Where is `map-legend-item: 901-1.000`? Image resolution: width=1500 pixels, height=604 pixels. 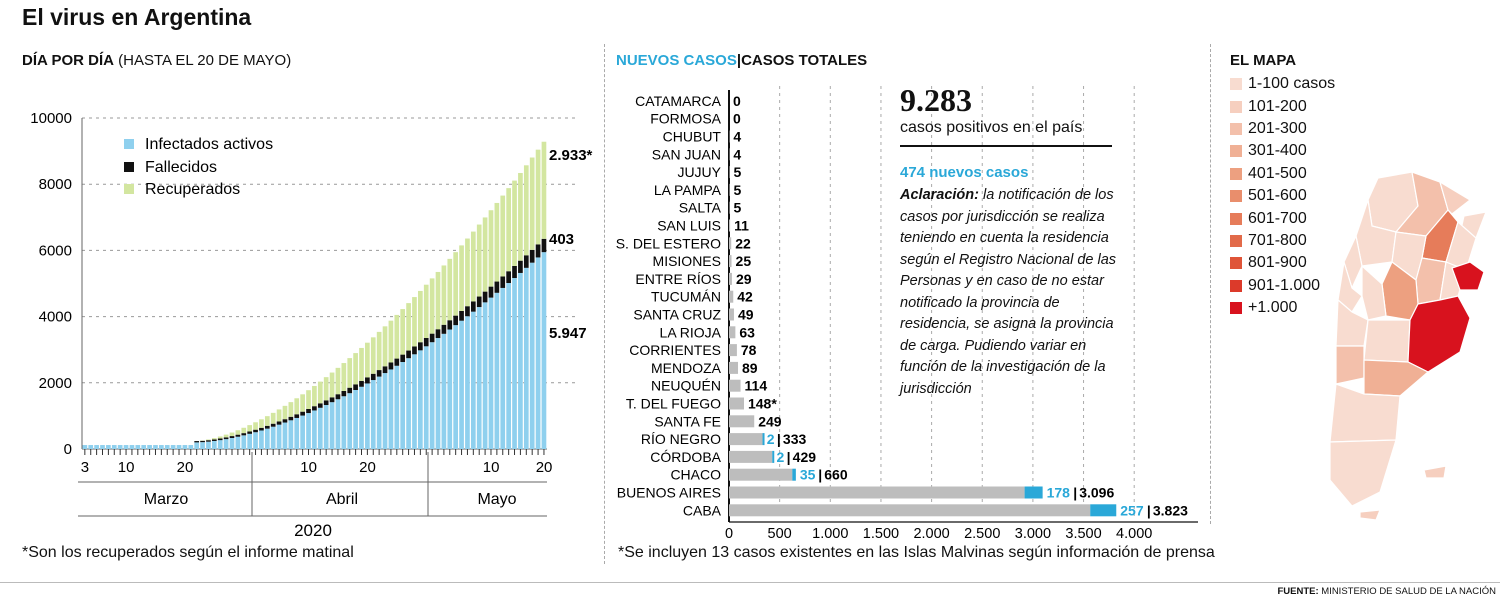 map-legend-item: 901-1.000 is located at coordinates (1282, 286).